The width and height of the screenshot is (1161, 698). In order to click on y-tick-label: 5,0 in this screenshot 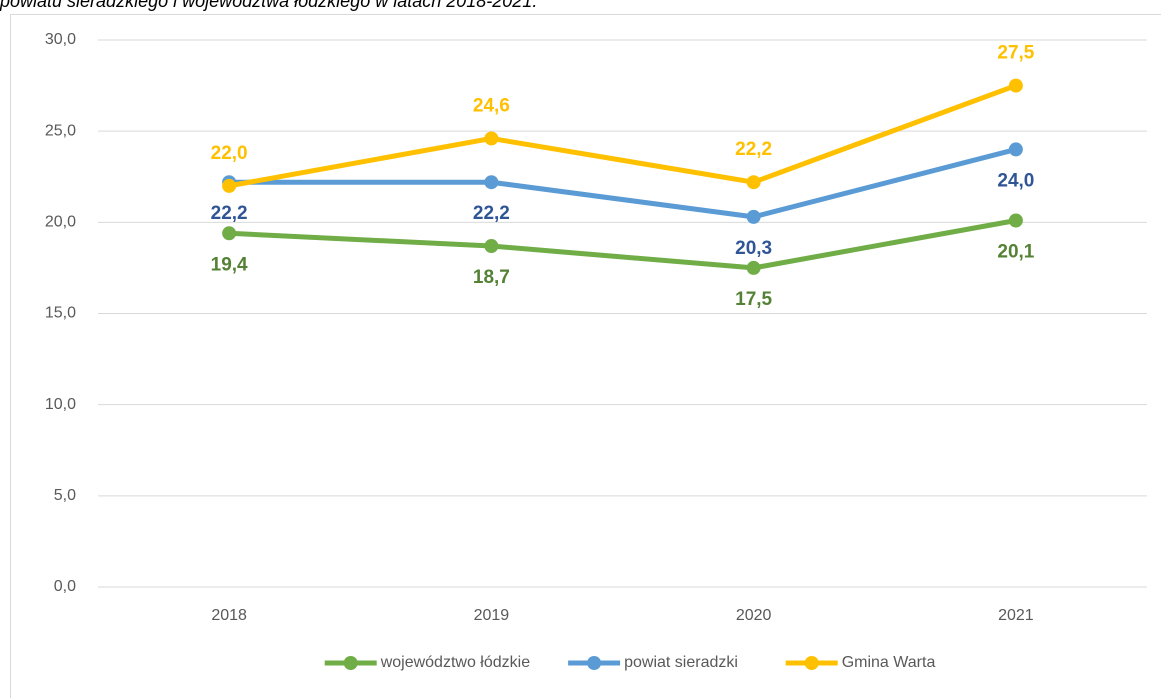, I will do `click(65, 495)`.